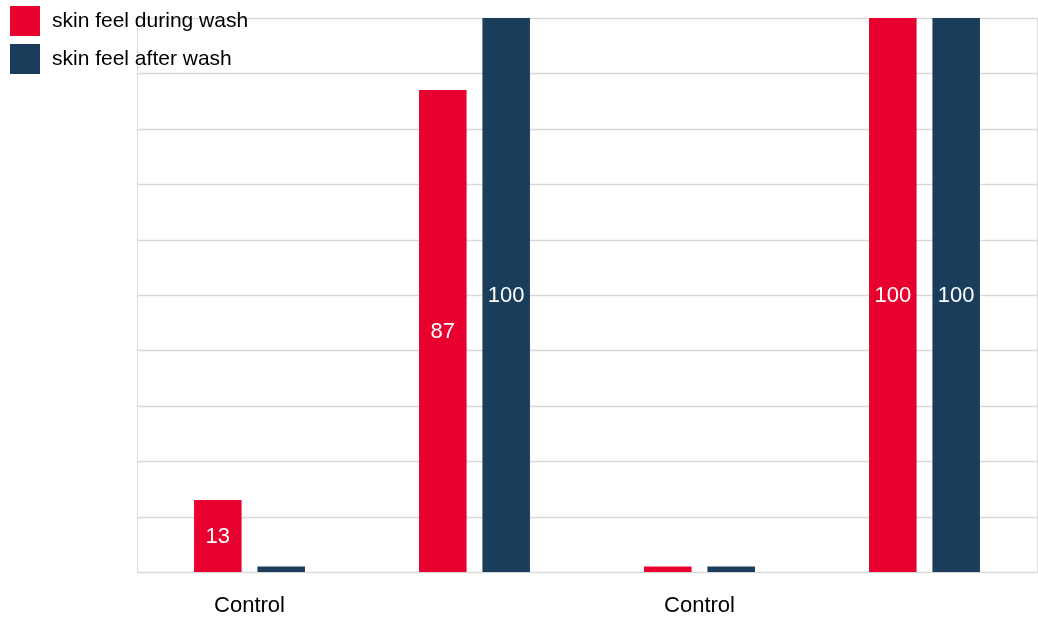 Image resolution: width=1038 pixels, height=631 pixels. I want to click on data-label: 87, so click(443, 331).